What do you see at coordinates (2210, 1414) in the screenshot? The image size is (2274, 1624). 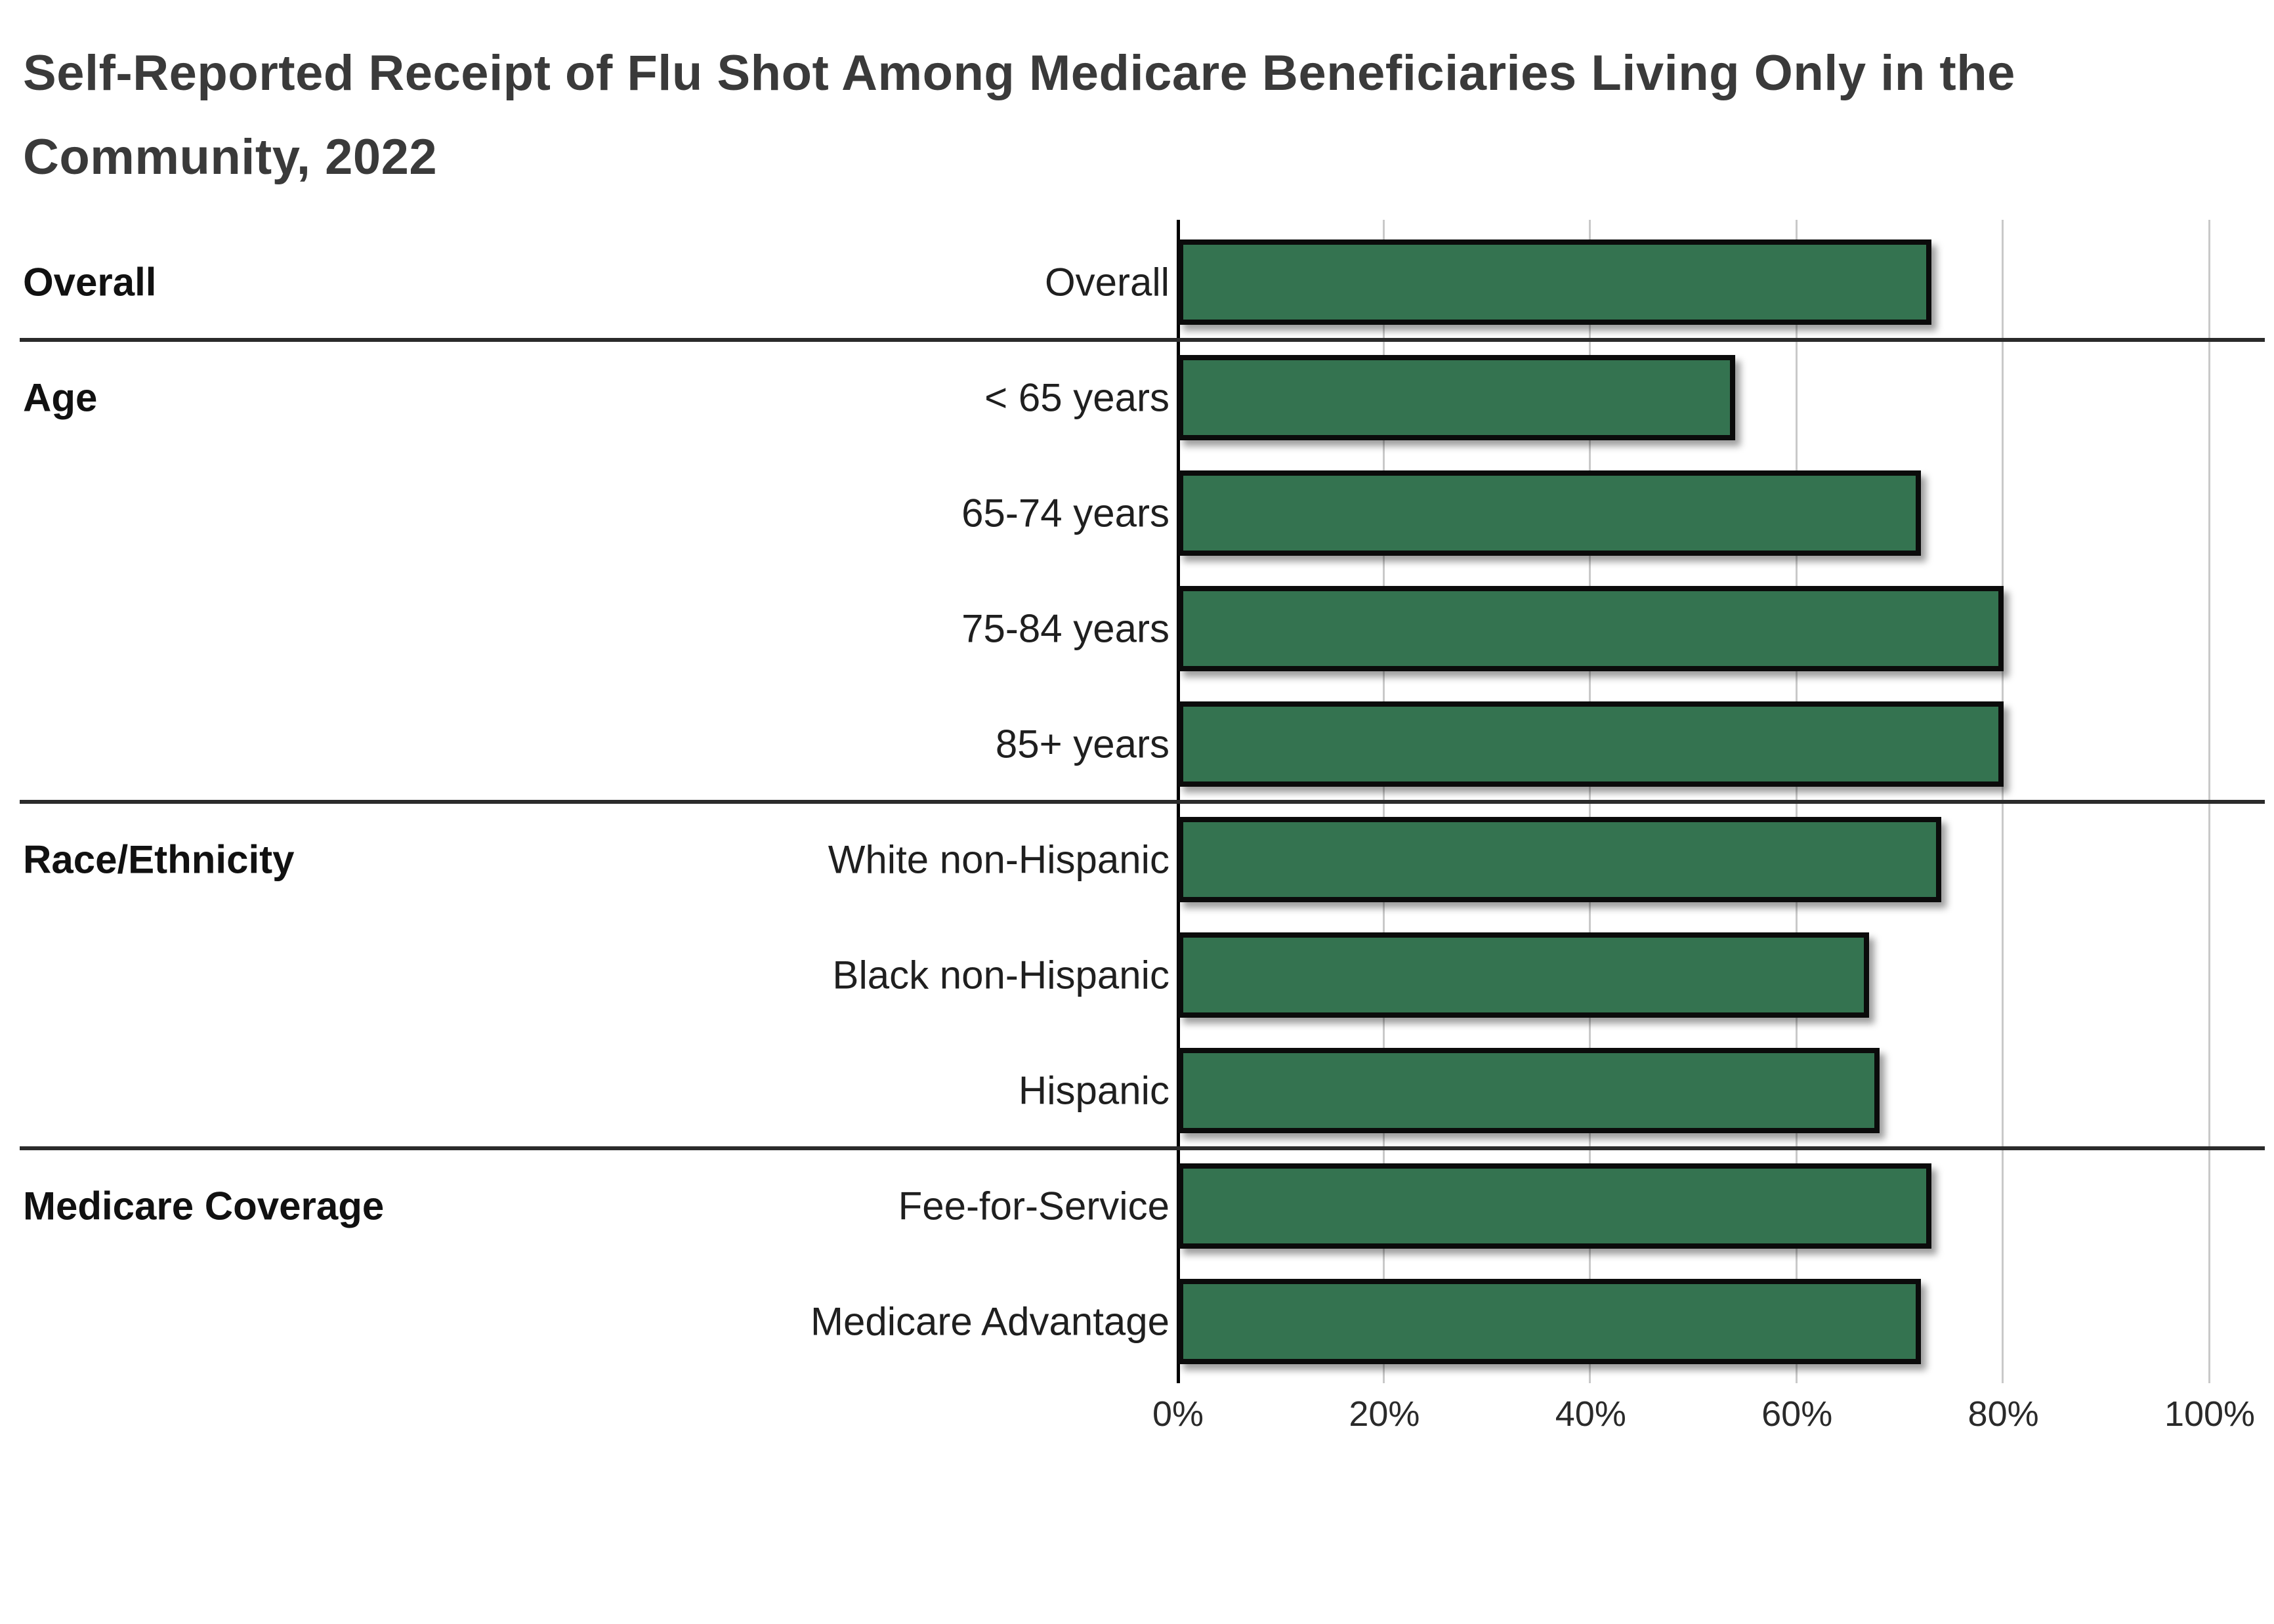 I see `x-tick-label: 100%` at bounding box center [2210, 1414].